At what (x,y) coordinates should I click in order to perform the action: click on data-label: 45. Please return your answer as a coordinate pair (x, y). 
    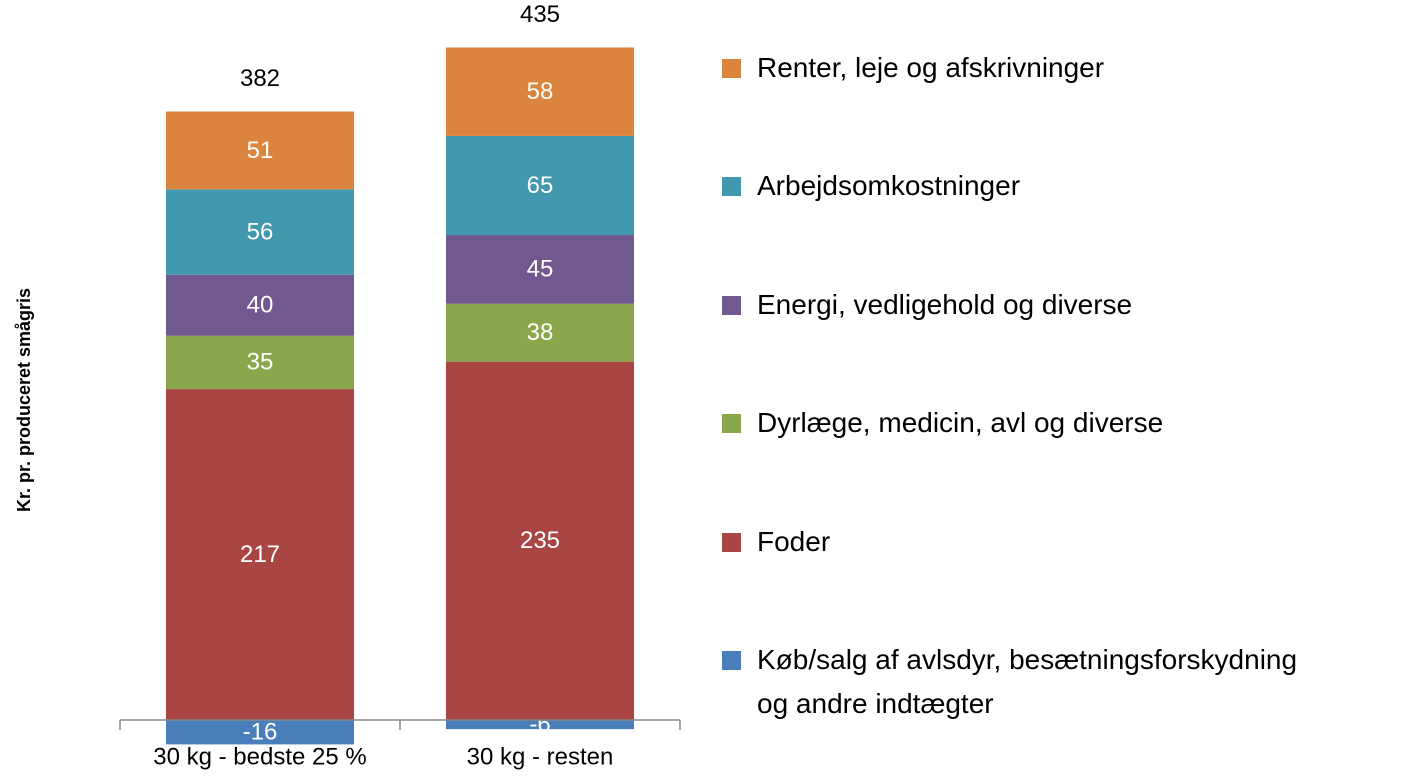
    Looking at the image, I should click on (540, 269).